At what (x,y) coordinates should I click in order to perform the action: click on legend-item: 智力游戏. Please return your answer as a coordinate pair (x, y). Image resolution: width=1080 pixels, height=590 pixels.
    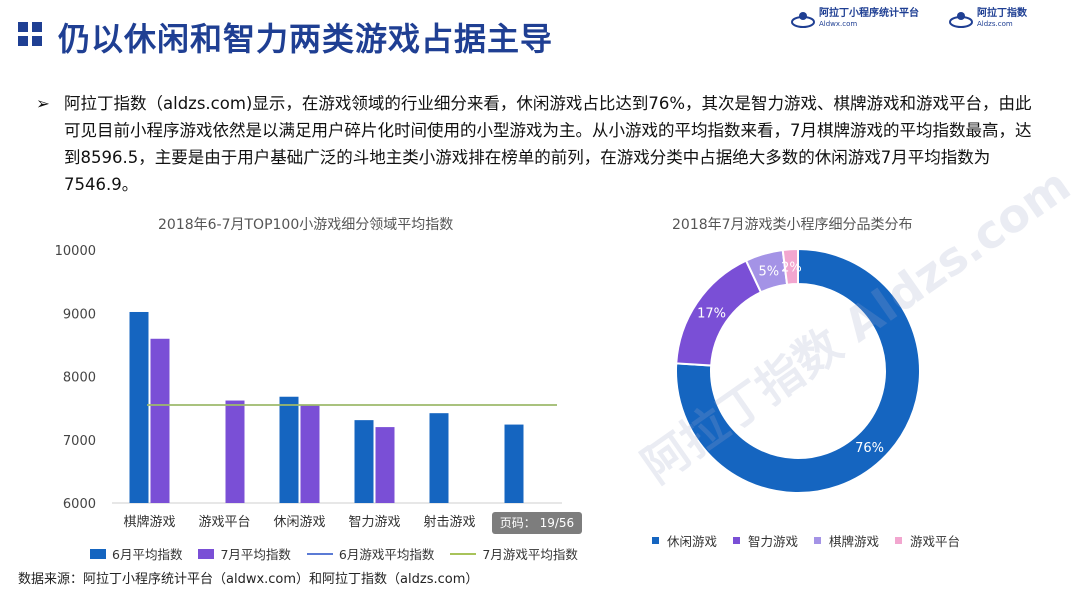
    Looking at the image, I should click on (765, 540).